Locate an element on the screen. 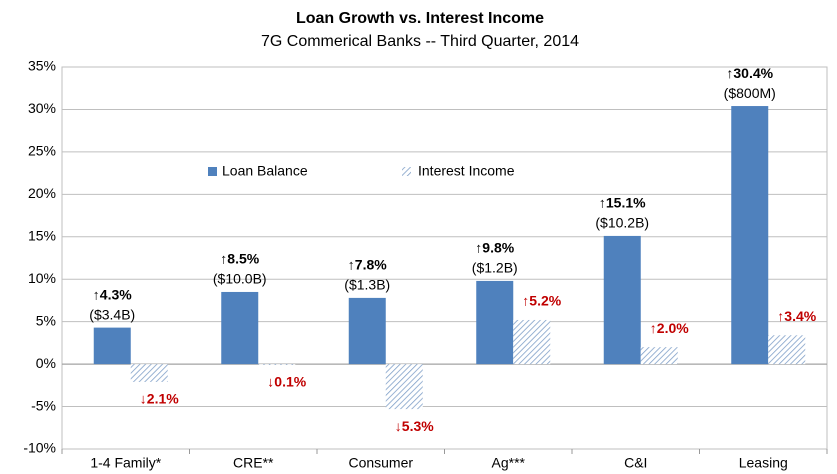 Image resolution: width=837 pixels, height=474 pixels. y-tick-label: 0% is located at coordinates (46, 363).